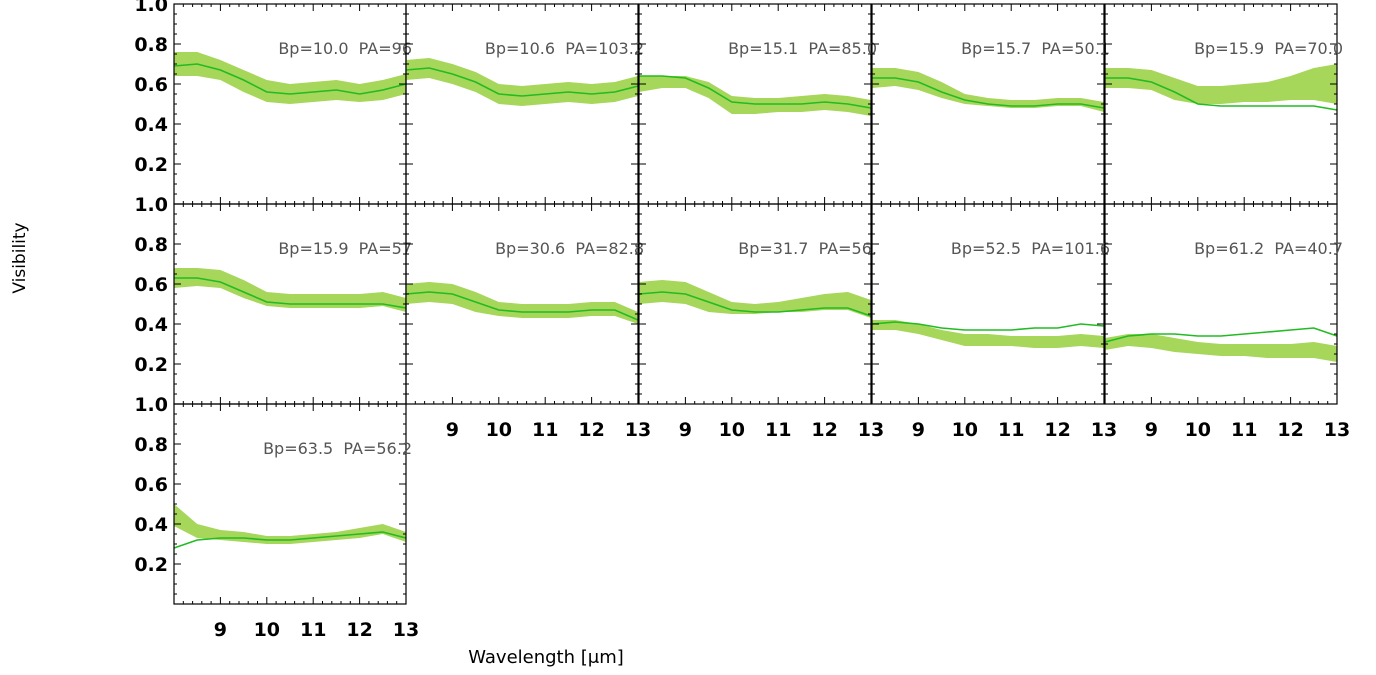  I want to click on panel-label: Bp=30.6 PA=82.8, so click(569, 248).